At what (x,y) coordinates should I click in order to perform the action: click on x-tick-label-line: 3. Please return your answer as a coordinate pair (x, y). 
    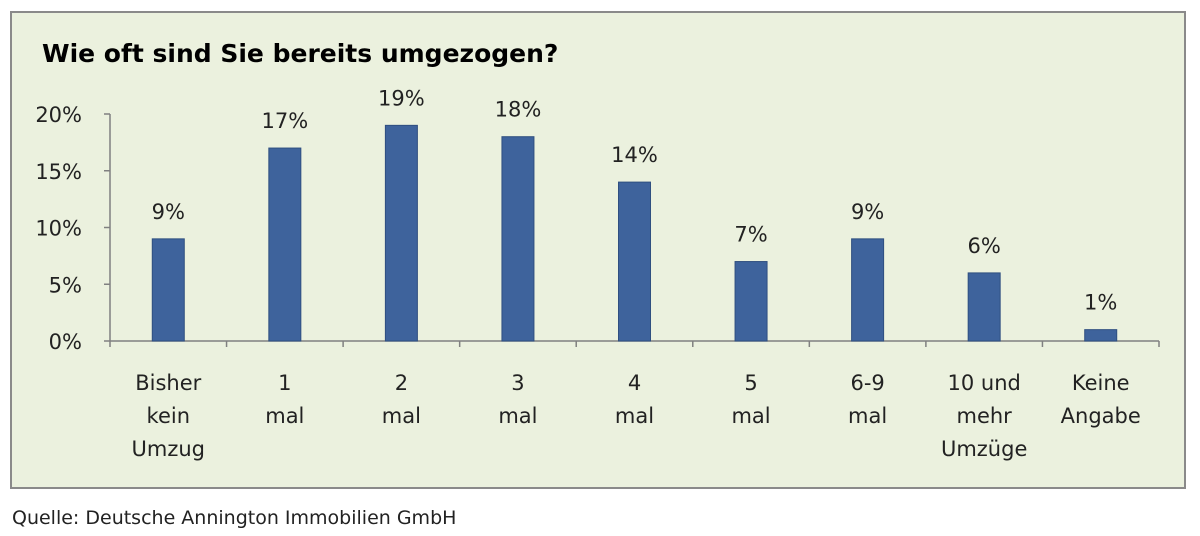
    Looking at the image, I should click on (517, 383).